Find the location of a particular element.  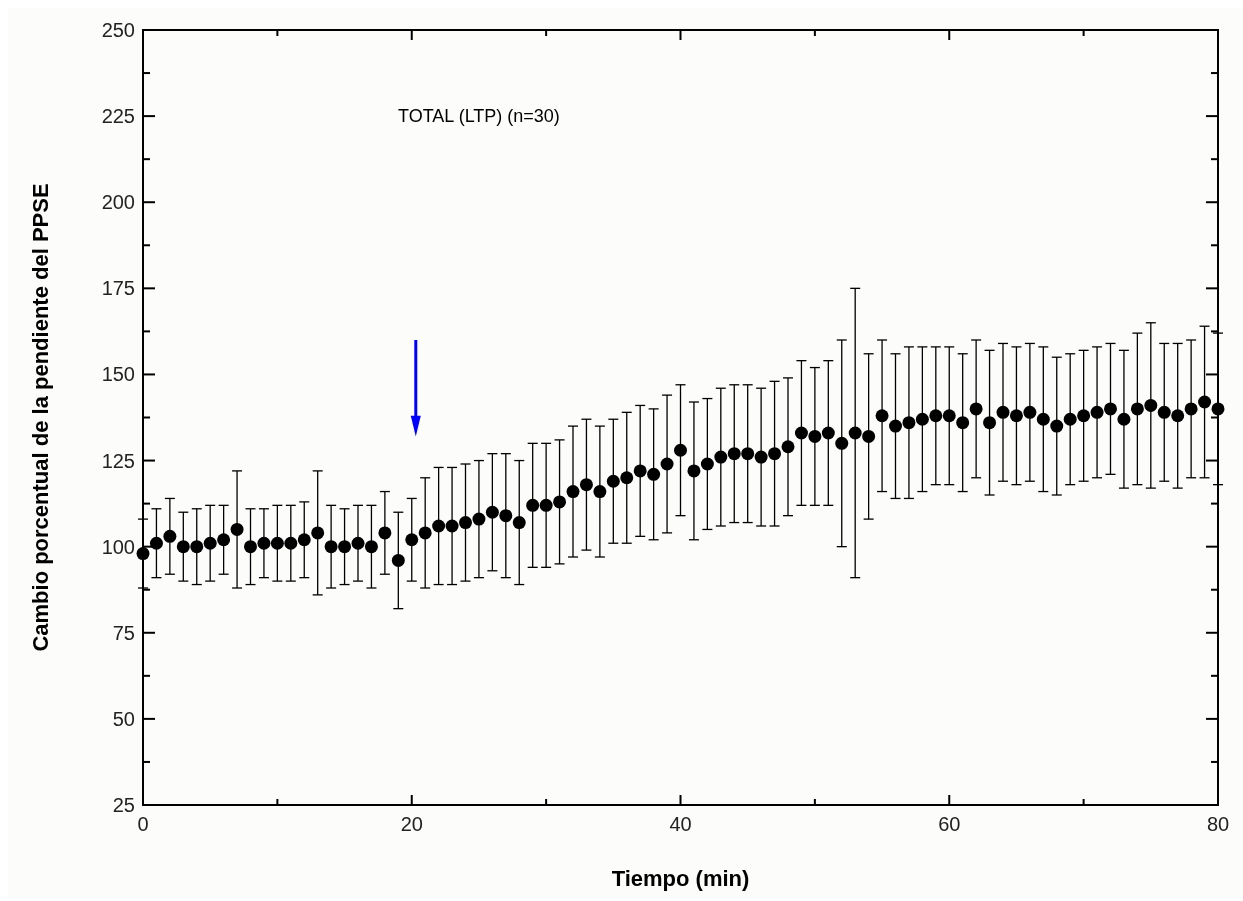

x-tick-label: 60 is located at coordinates (949, 824).